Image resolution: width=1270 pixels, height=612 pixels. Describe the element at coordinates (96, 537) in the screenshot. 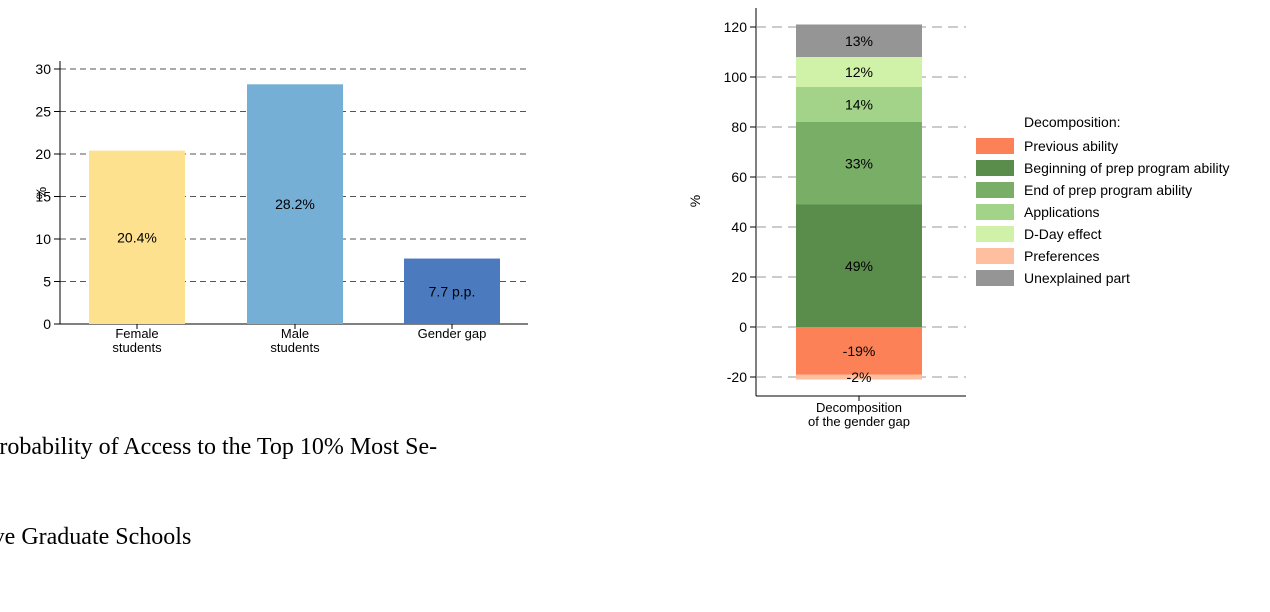

I see `caption-line-2: ive Graduate Schools` at that location.